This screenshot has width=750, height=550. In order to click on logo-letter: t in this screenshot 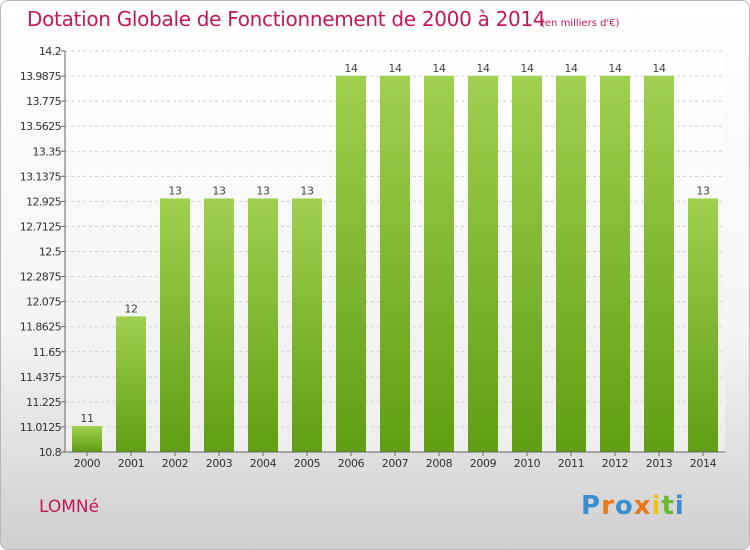, I will do `click(668, 506)`.